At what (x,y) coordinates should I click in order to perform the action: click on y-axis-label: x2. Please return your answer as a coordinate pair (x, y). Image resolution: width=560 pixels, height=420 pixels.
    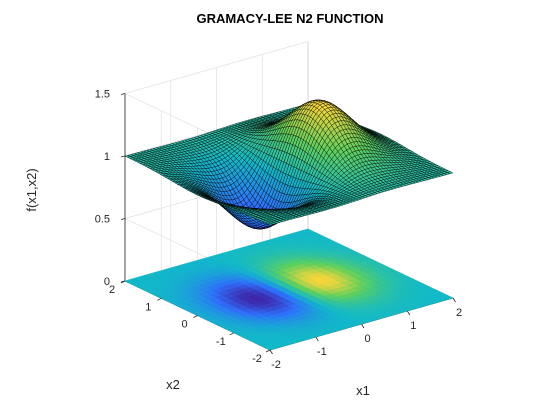
    Looking at the image, I should click on (173, 384).